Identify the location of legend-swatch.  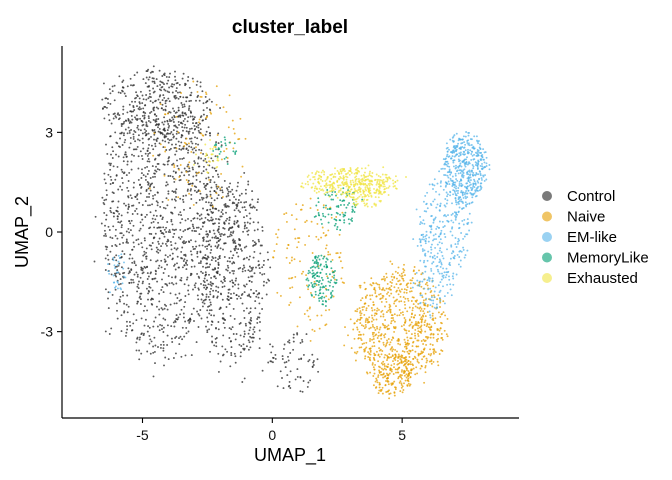
(547, 237).